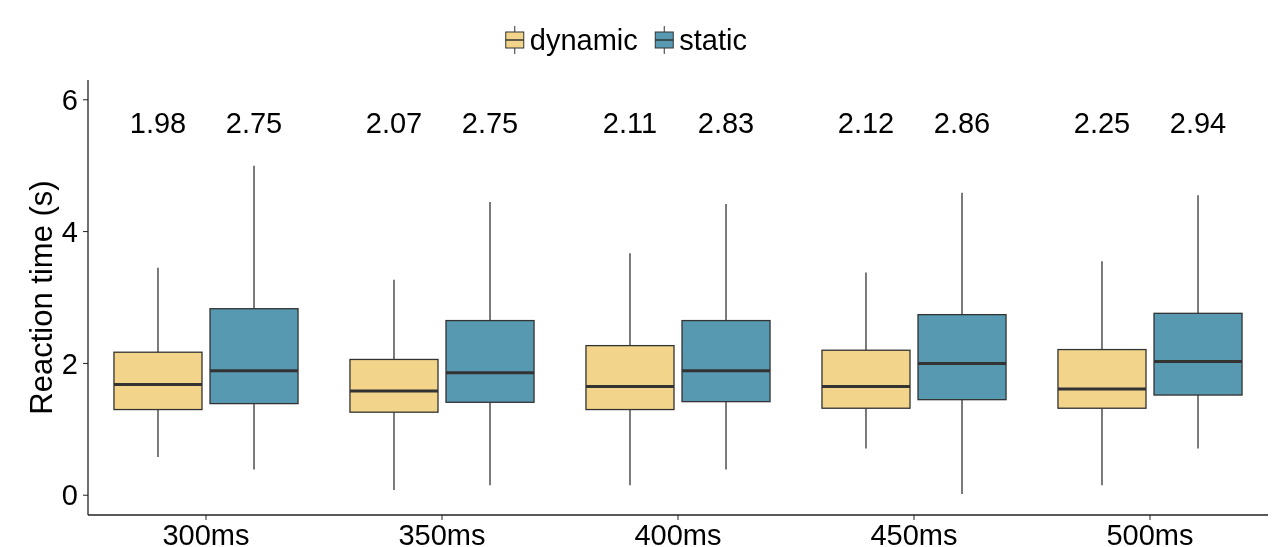 This screenshot has width=1274, height=547. I want to click on y-tick-label: 6, so click(69, 99).